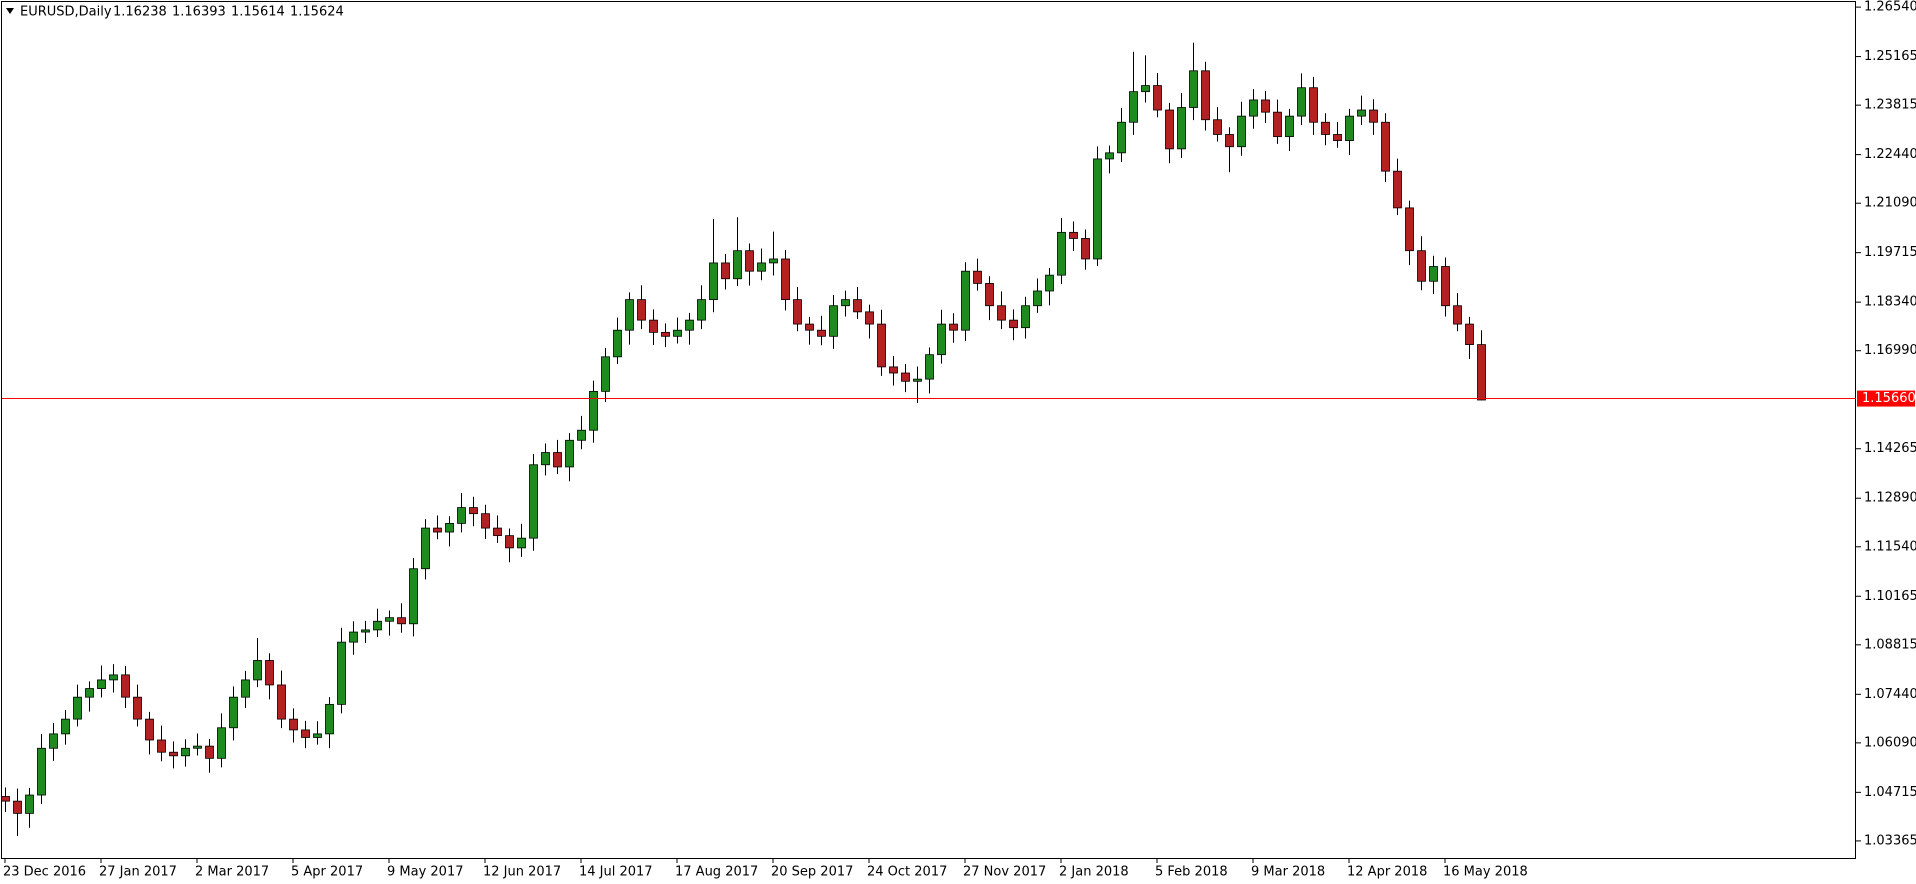  I want to click on x-tick-label: 5 Apr 2017, so click(327, 872).